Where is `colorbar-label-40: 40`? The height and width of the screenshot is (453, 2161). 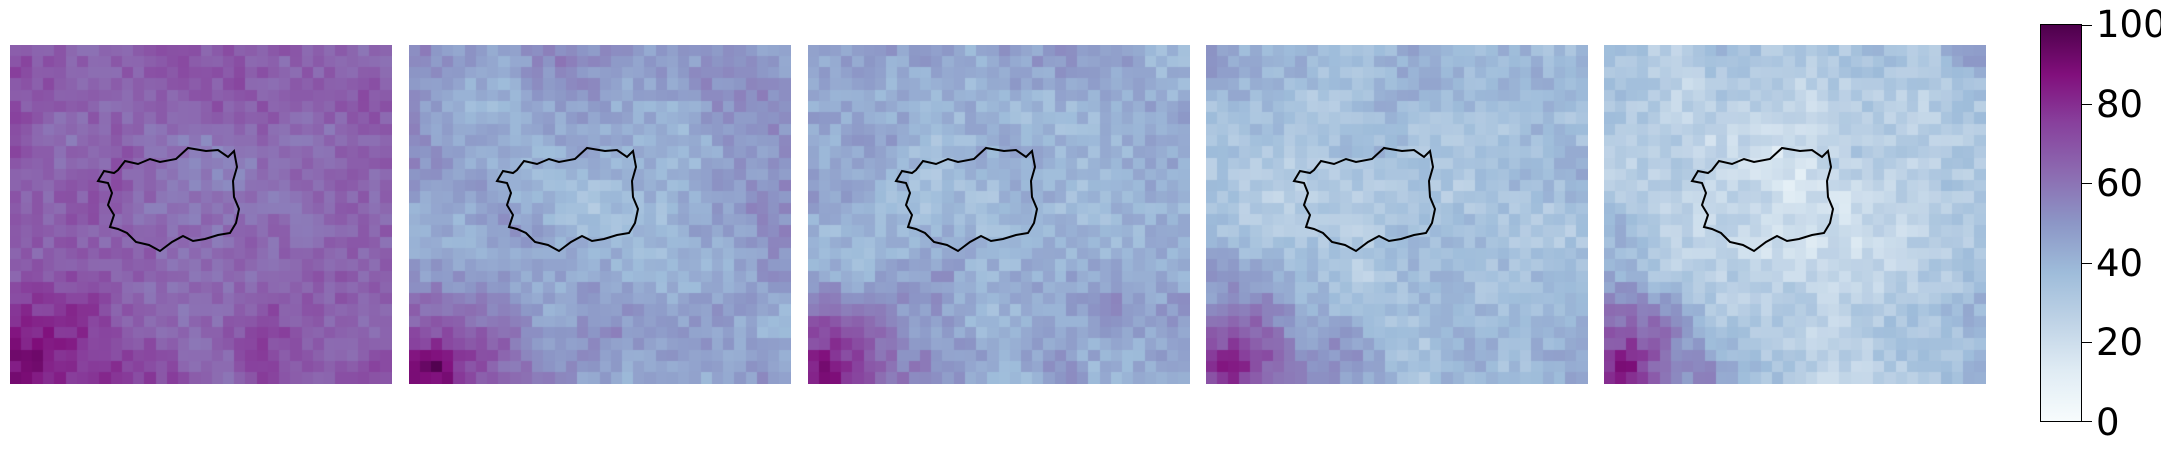 colorbar-label-40: 40 is located at coordinates (2120, 263).